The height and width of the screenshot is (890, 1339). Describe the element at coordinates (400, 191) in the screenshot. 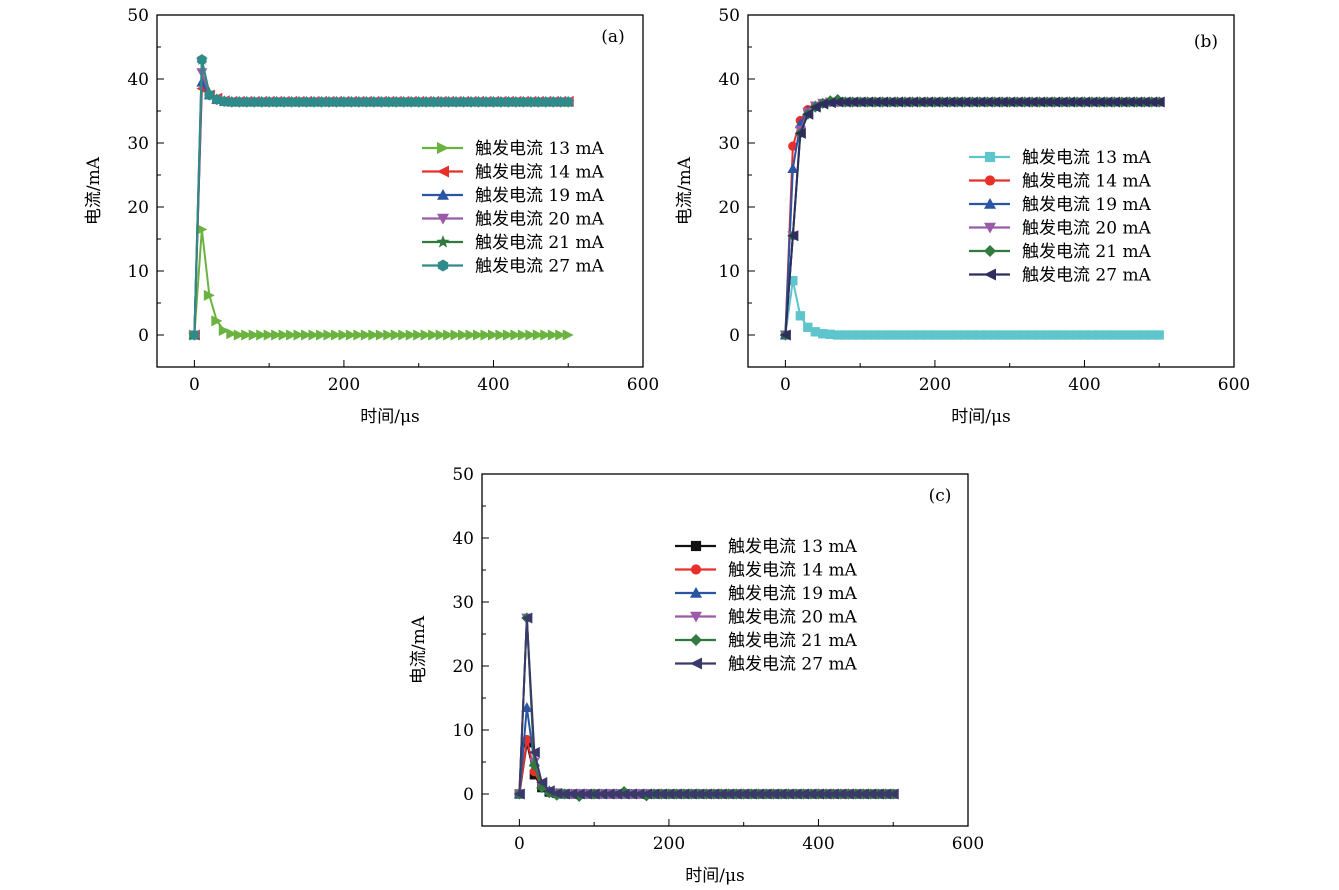

I see `plot-frame` at that location.